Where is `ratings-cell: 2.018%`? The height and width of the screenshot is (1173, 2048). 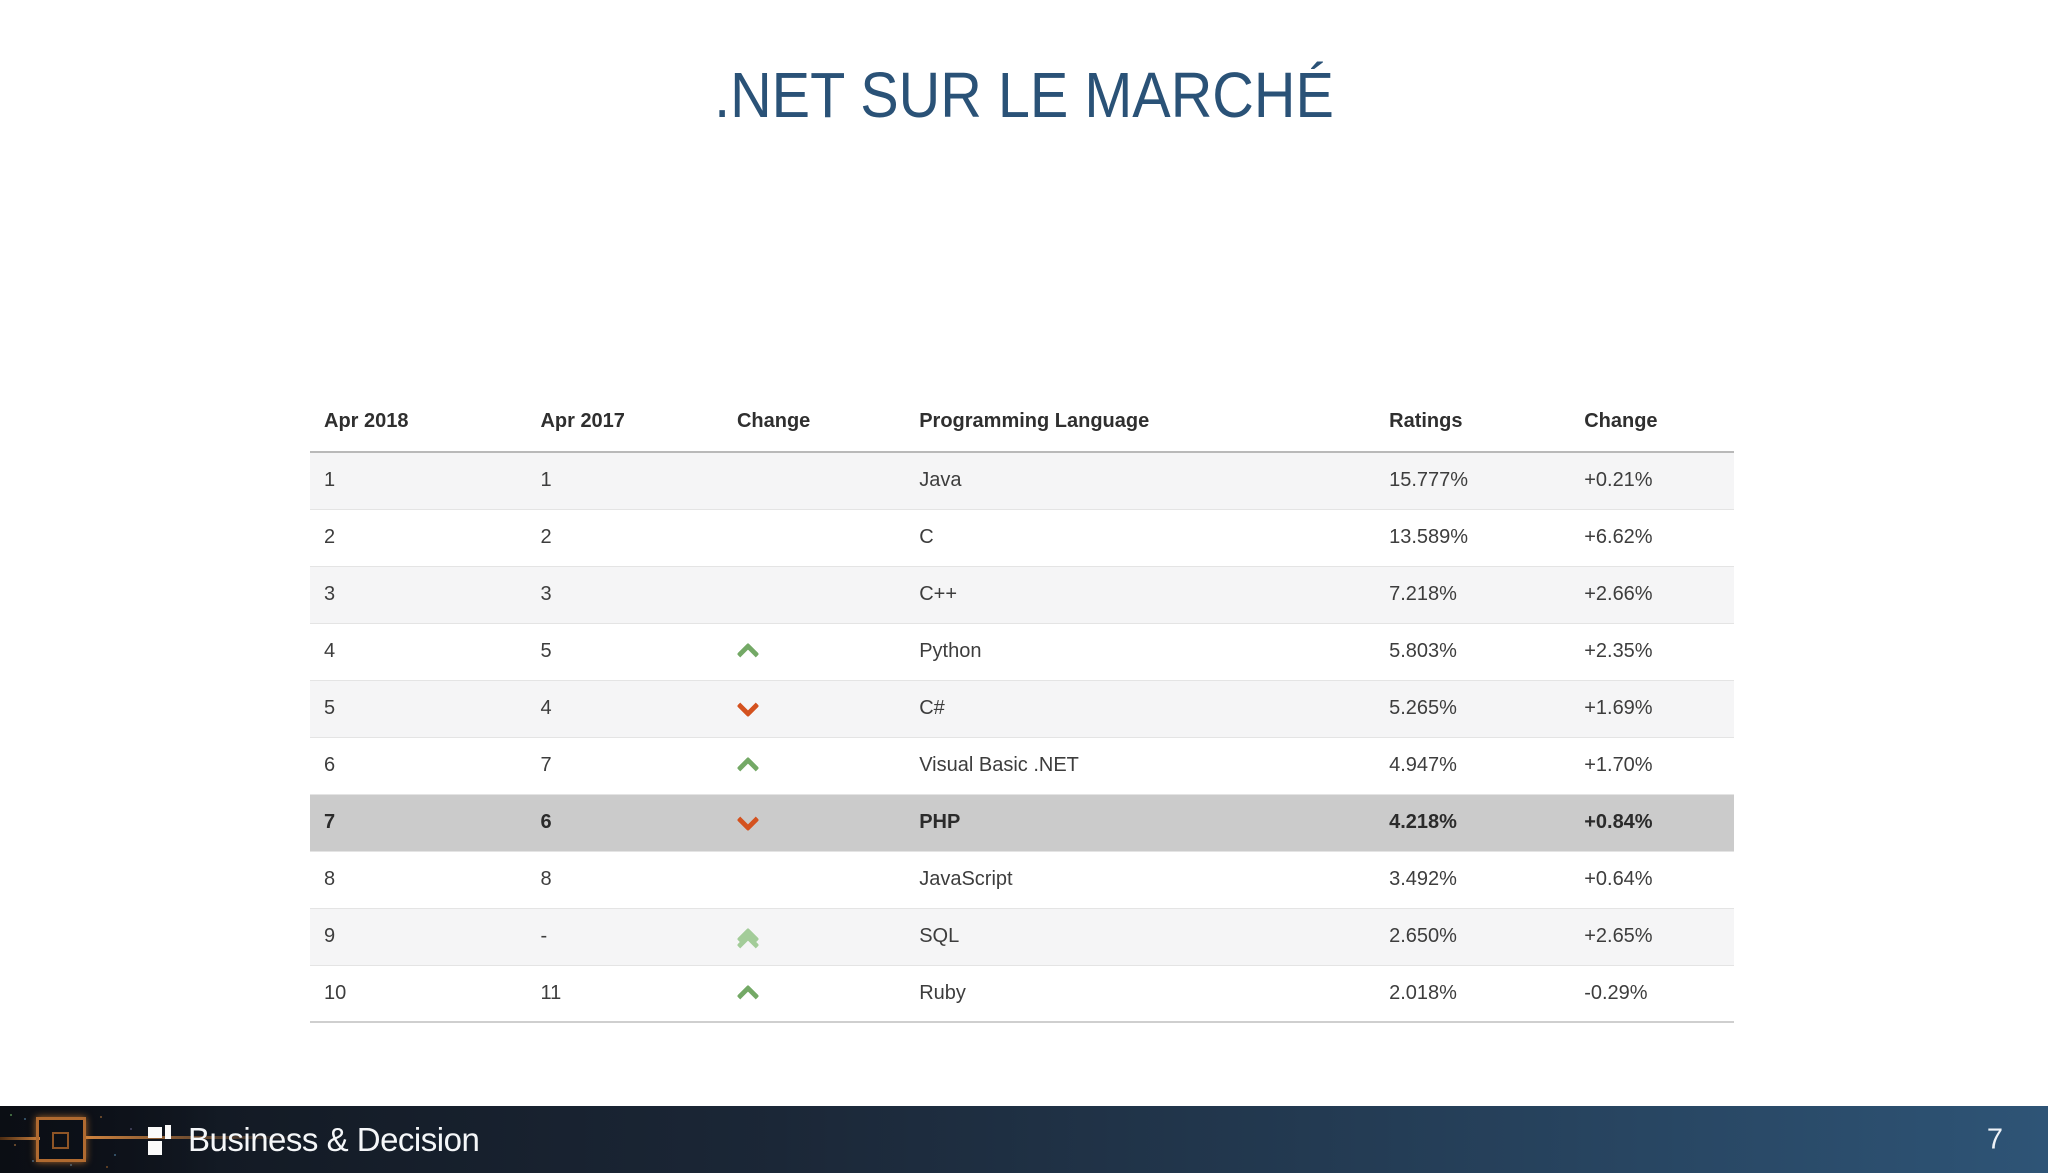
ratings-cell: 2.018% is located at coordinates (1423, 992).